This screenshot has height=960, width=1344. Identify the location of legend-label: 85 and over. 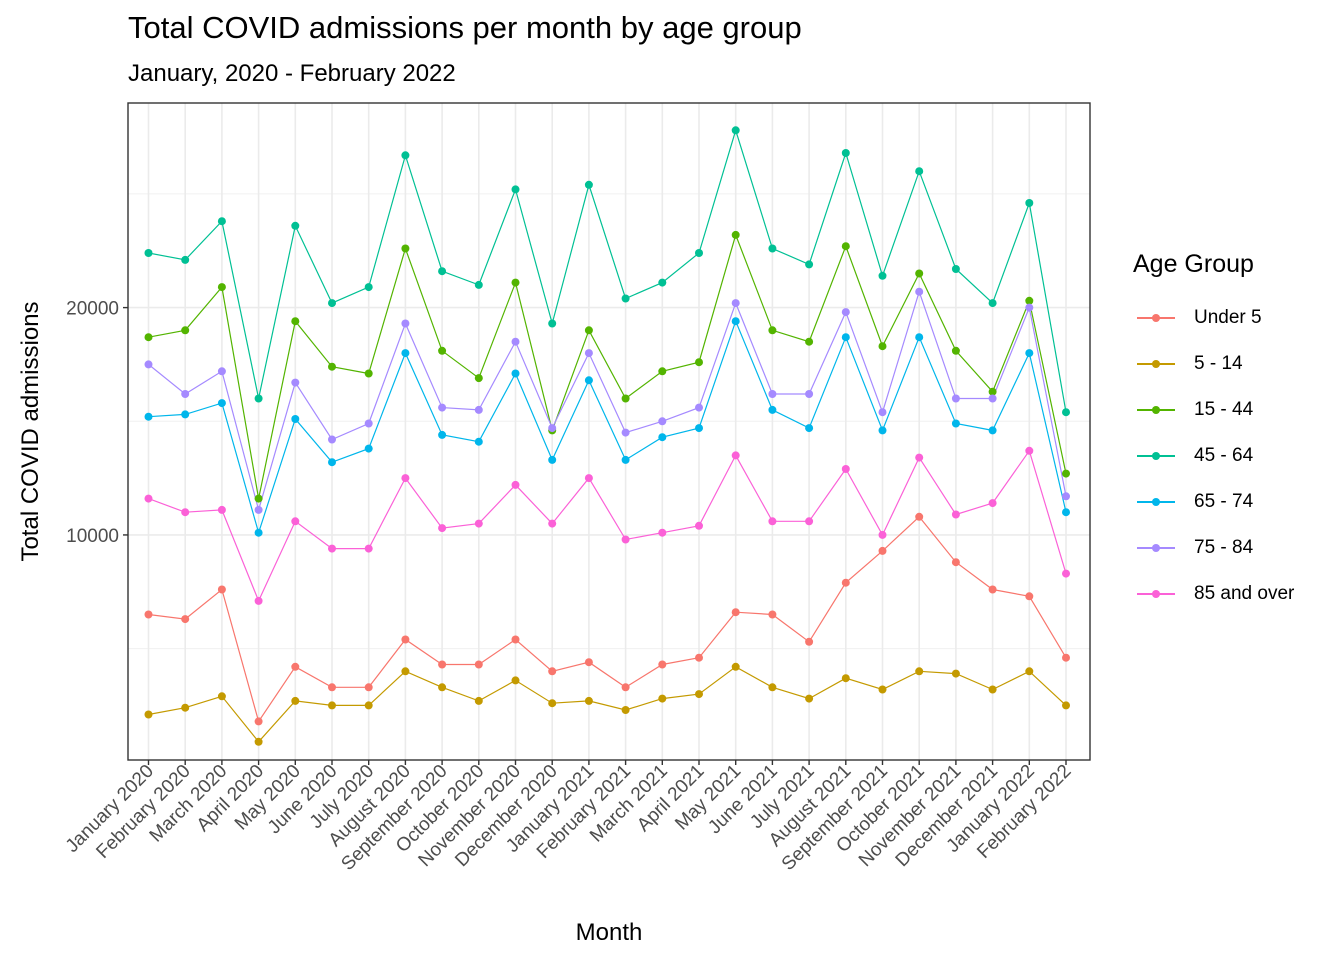
(1244, 593).